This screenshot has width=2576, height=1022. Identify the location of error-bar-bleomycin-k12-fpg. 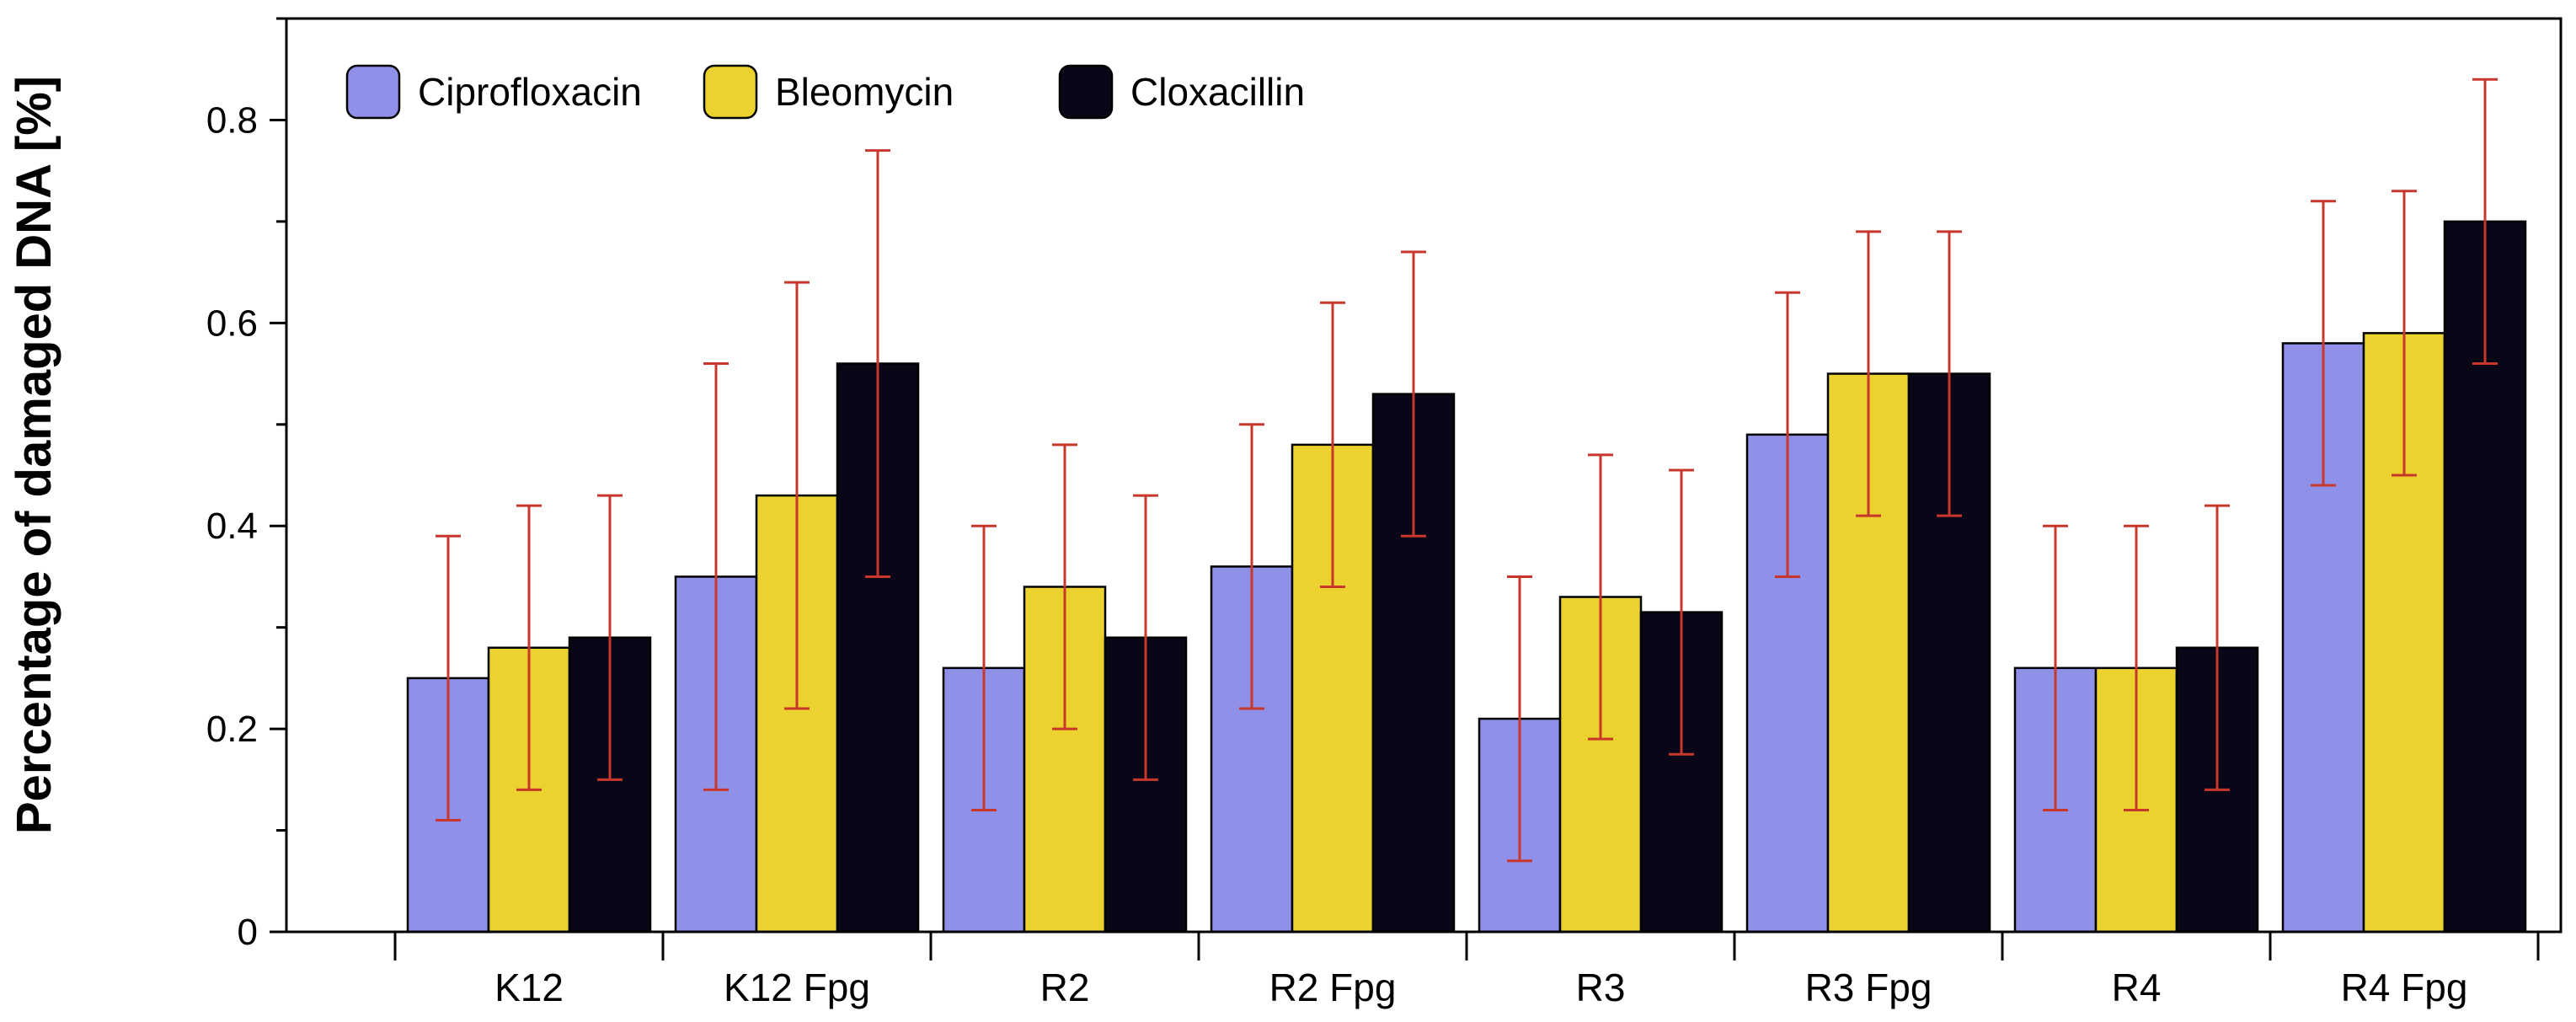
(797, 495).